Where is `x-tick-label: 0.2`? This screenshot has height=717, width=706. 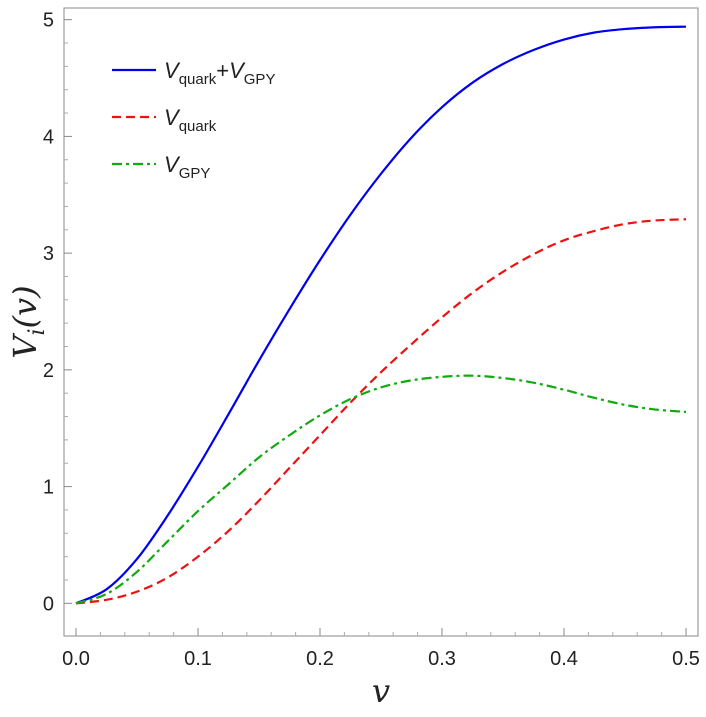
x-tick-label: 0.2 is located at coordinates (320, 659).